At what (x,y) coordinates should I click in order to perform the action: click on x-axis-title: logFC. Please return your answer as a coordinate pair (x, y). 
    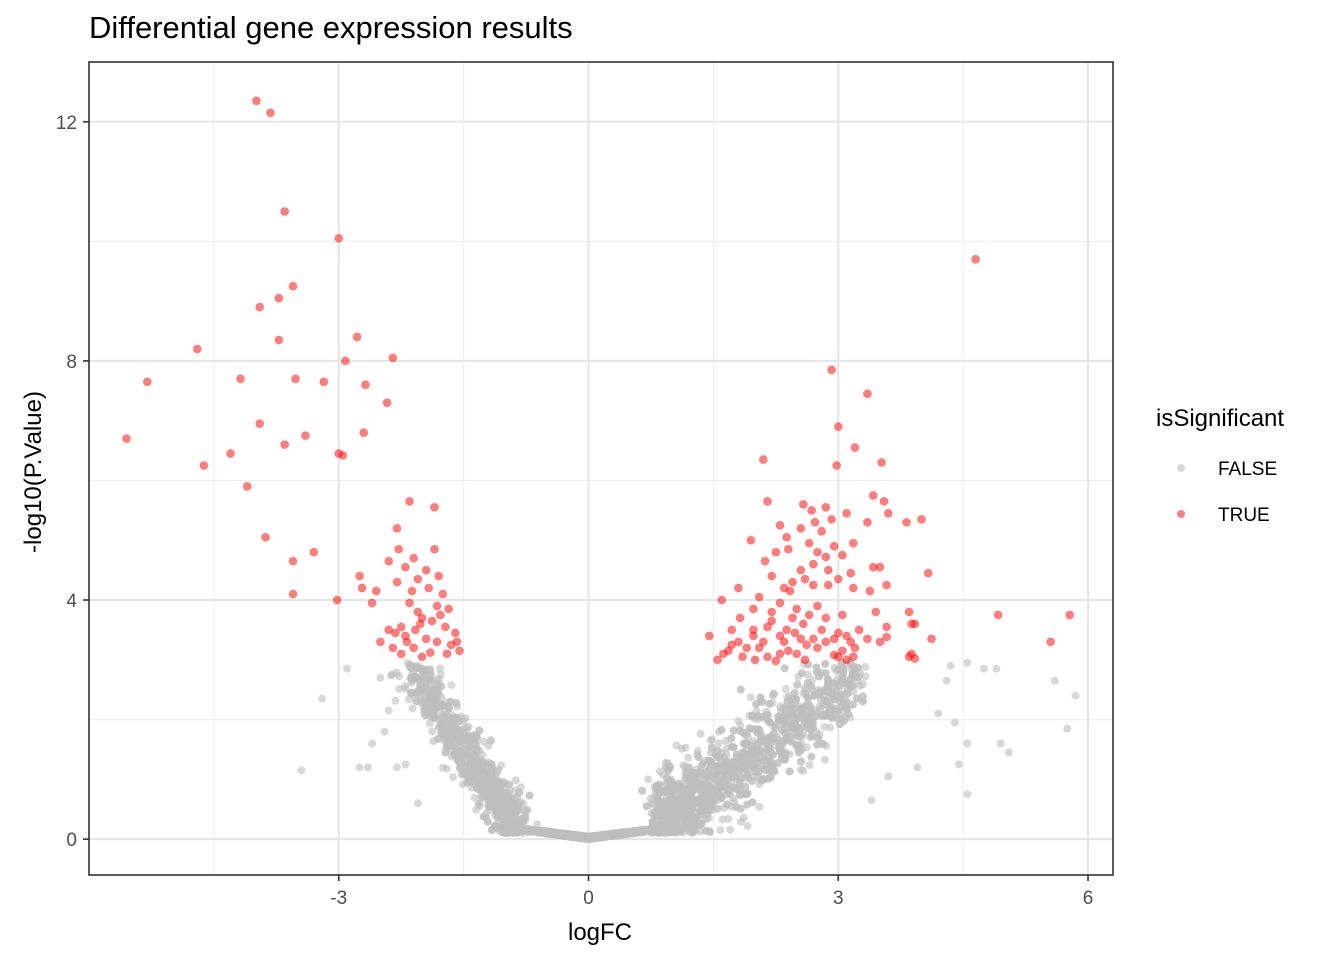
    Looking at the image, I should click on (600, 932).